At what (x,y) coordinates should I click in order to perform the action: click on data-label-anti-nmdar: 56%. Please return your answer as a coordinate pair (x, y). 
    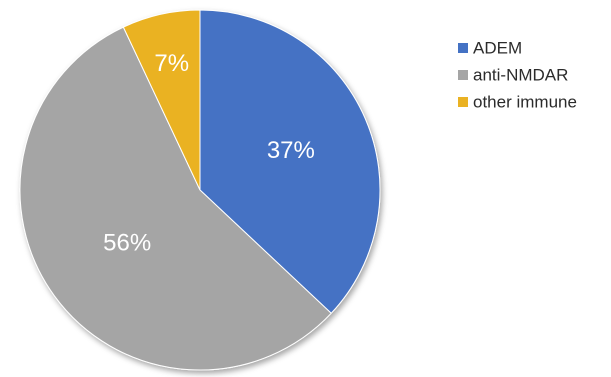
    Looking at the image, I should click on (127, 242).